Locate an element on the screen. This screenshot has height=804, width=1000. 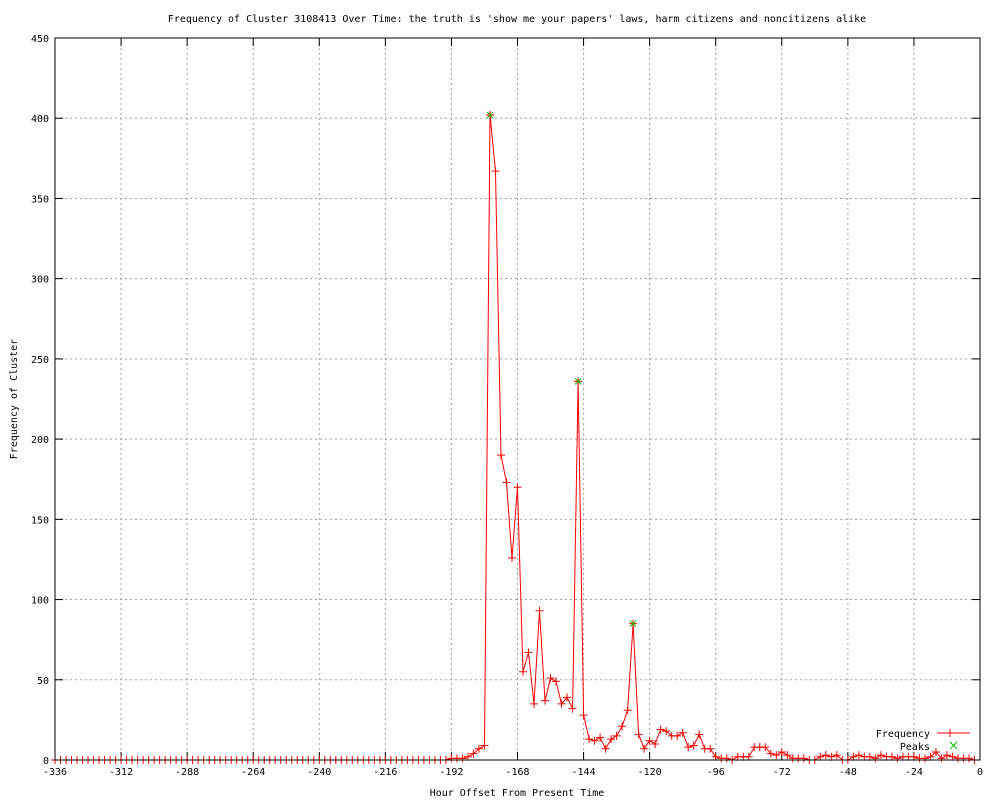
y-tick-label: 150 is located at coordinates (40, 520).